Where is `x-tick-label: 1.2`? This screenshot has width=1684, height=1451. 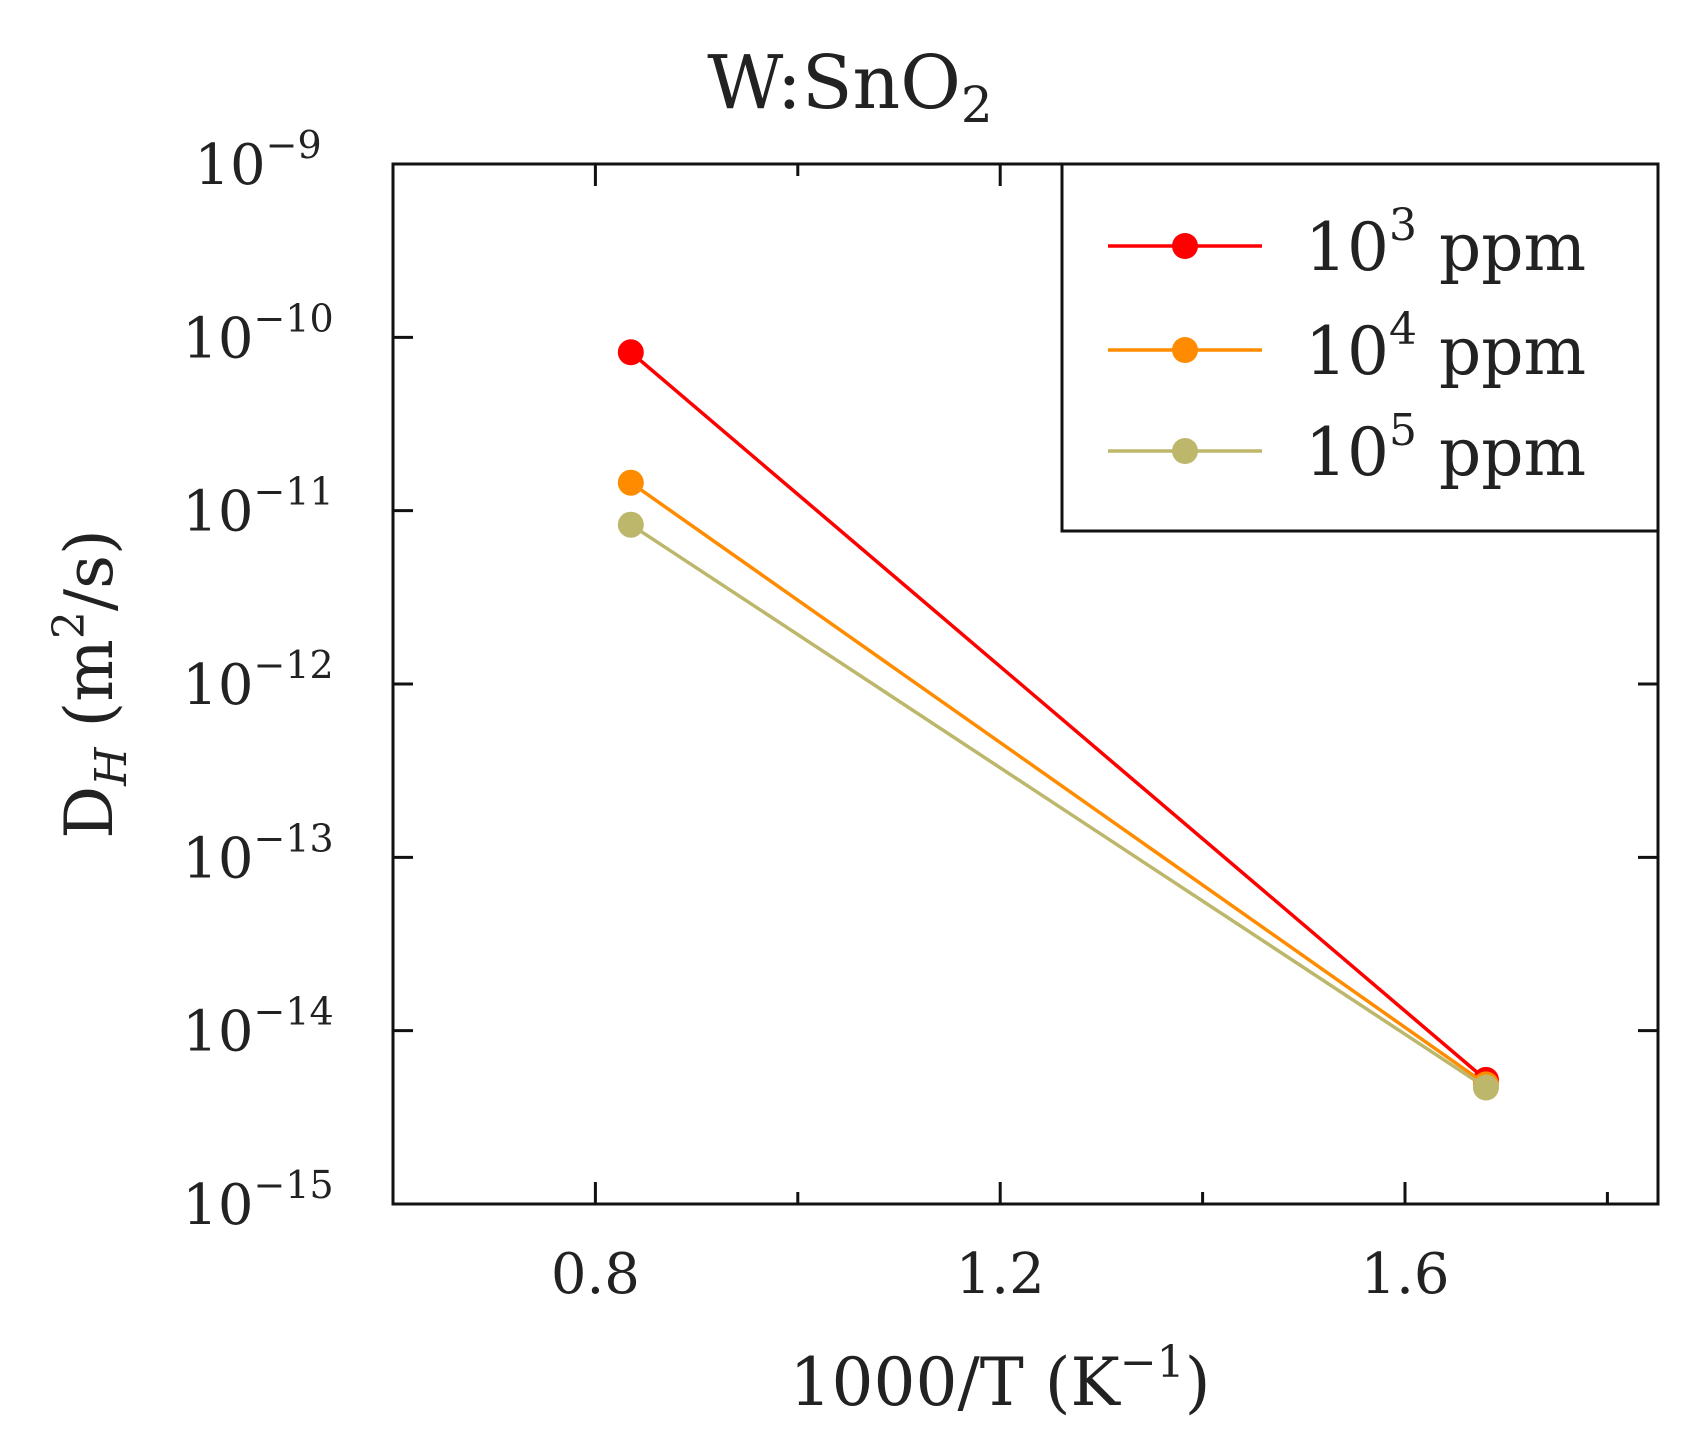
x-tick-label: 1.2 is located at coordinates (1000, 1274).